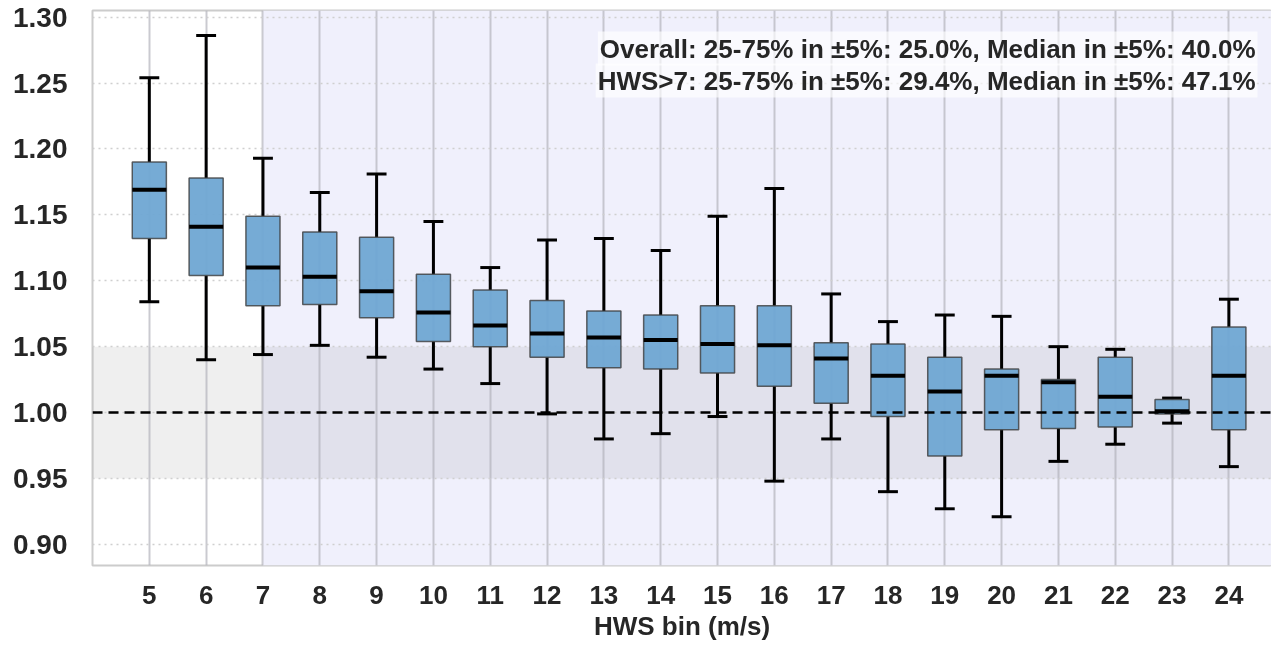  I want to click on x-tick-label: 11, so click(490, 594).